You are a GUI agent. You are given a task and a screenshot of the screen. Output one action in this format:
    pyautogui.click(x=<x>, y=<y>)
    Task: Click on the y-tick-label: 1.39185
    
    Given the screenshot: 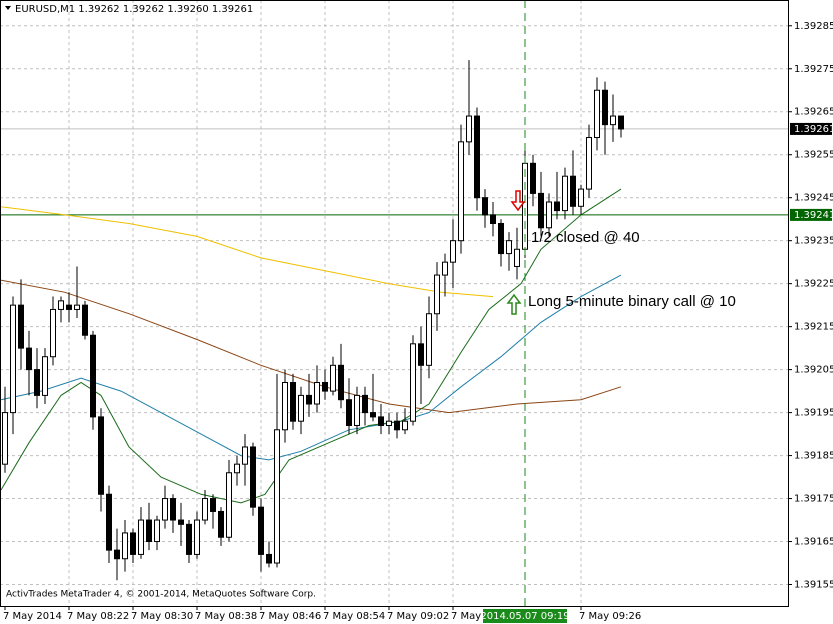 What is the action you would take?
    pyautogui.click(x=813, y=456)
    